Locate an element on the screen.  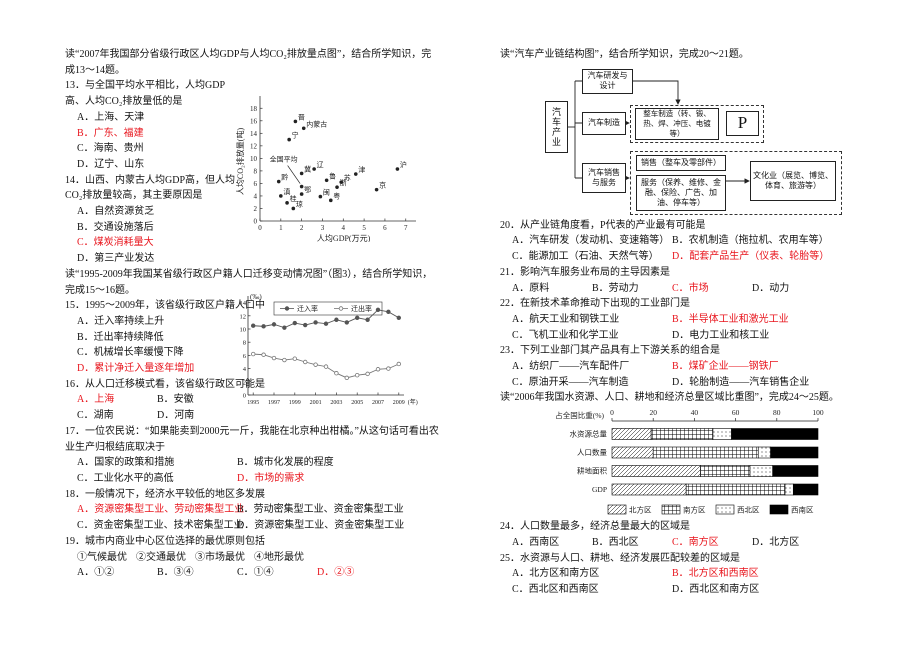
legend-label: 迁出率 is located at coordinates (361, 308).